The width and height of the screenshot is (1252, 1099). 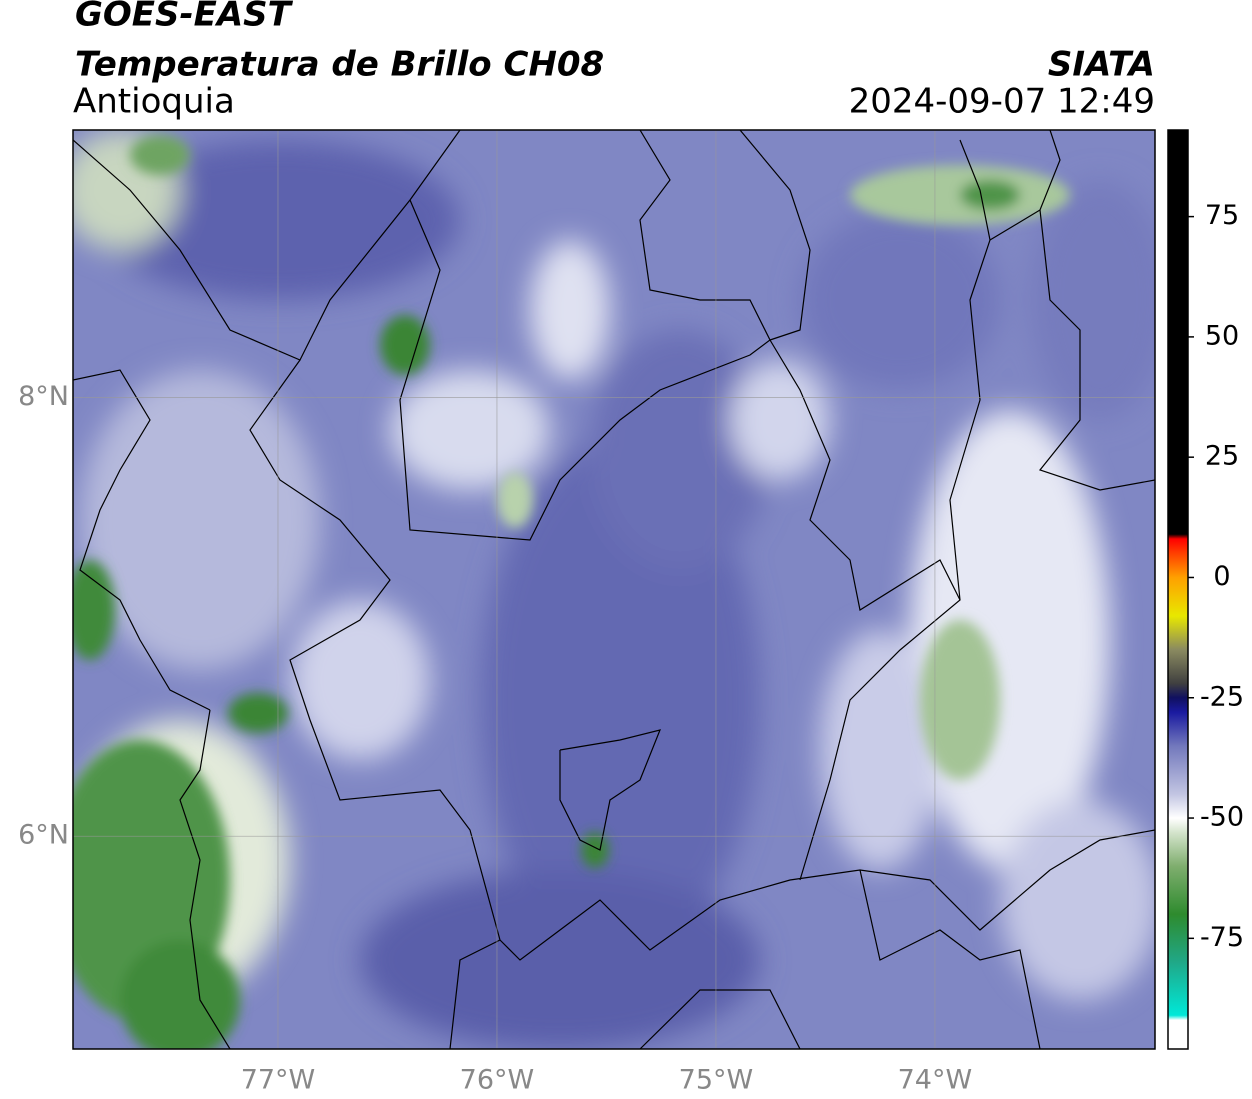 I want to click on colorbar-tick-label: 50, so click(x=1222, y=335).